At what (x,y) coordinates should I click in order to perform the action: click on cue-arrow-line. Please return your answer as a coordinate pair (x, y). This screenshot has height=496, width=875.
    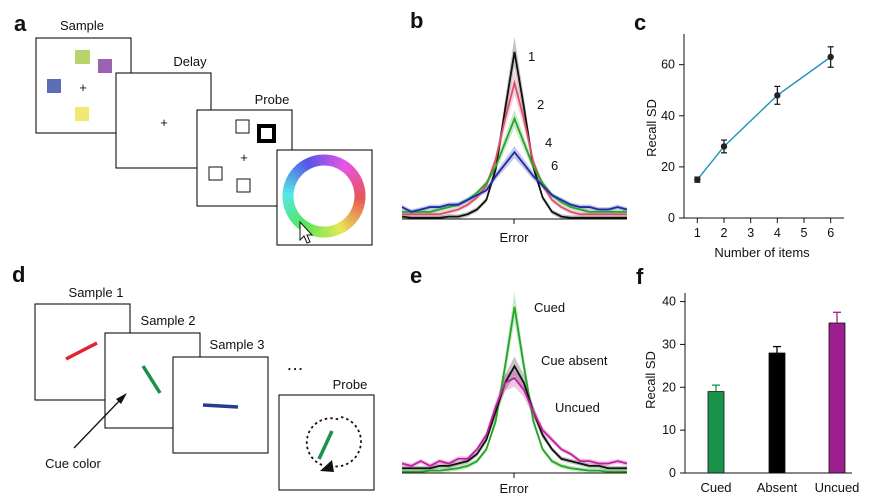
    Looking at the image, I should click on (98, 422).